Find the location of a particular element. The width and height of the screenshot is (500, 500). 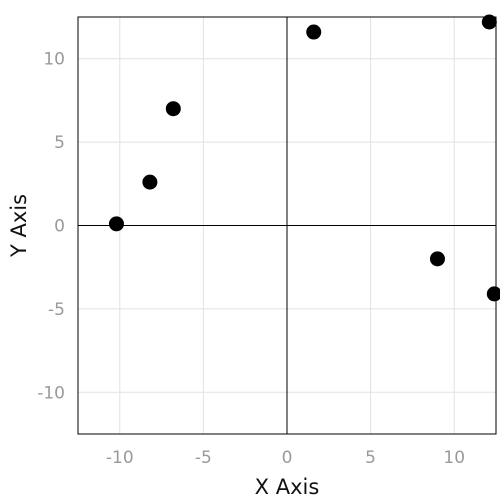

y-axis-title: Y Axis is located at coordinates (19, 226).